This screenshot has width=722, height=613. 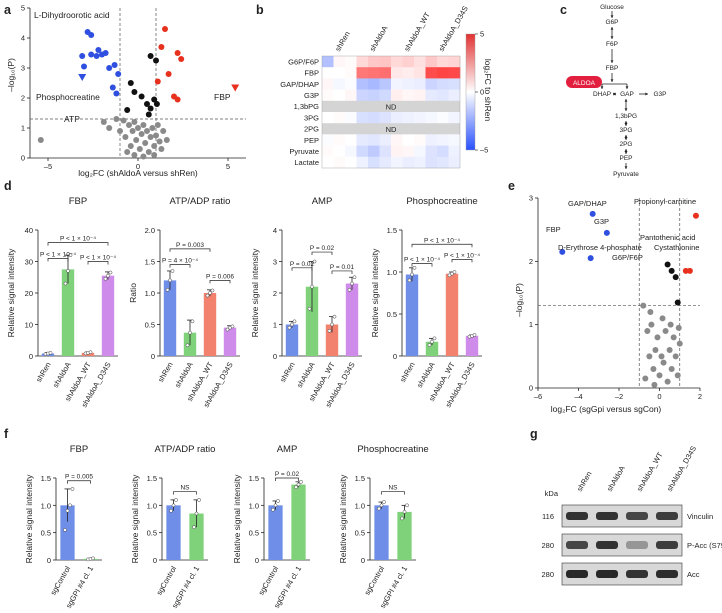 I want to click on data-point-a-red, so click(x=157, y=81).